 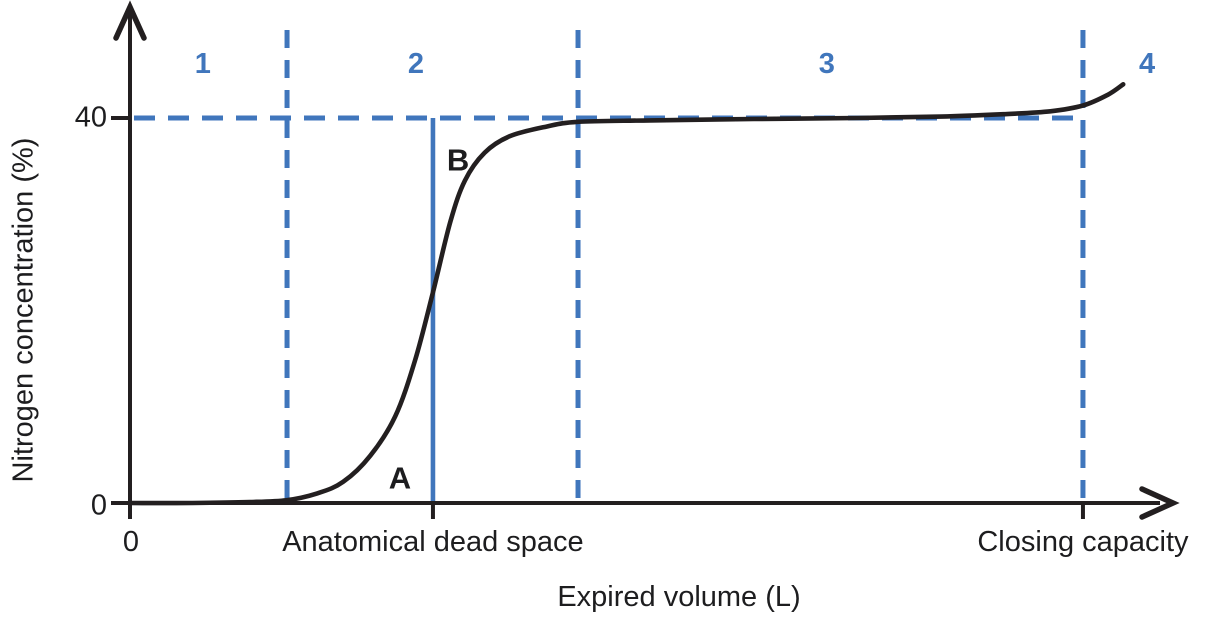 I want to click on x-tick-label-0: 0, so click(x=131, y=542).